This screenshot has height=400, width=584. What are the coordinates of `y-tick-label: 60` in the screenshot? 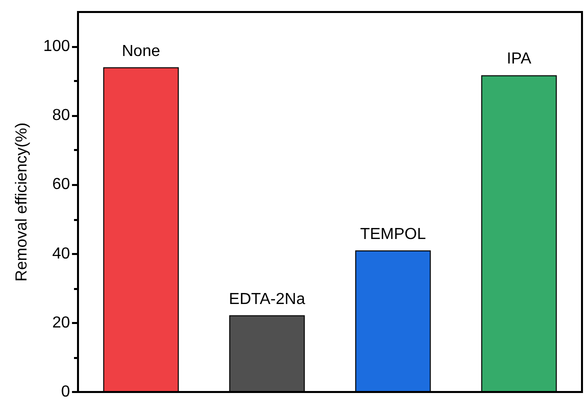 It's located at (61, 185).